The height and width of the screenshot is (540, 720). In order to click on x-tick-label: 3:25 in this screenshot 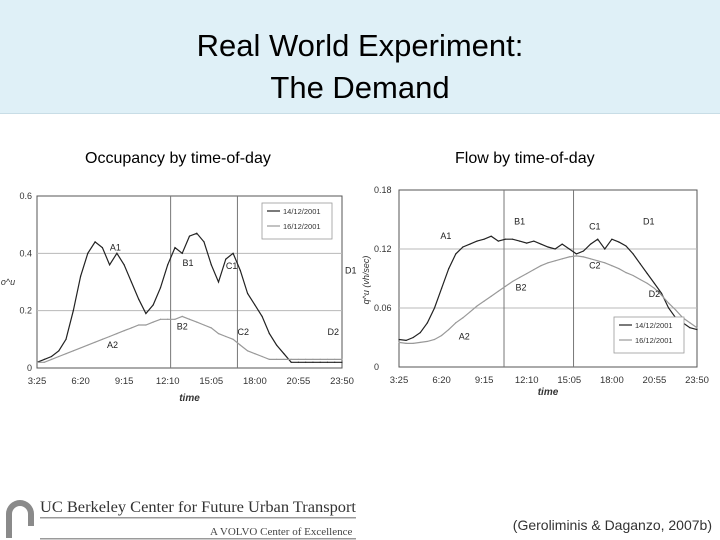, I will do `click(37, 381)`.